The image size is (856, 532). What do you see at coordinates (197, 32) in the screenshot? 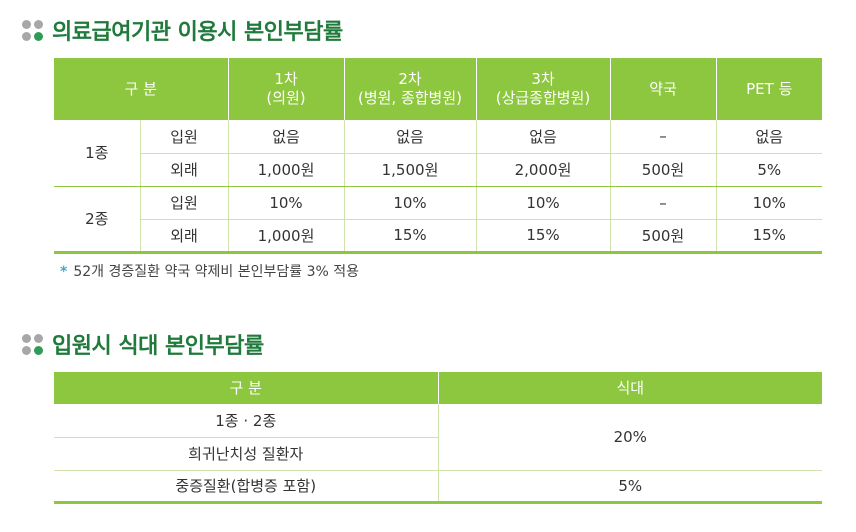
I see `section-title-text: 의료급여기관 이용시 본인부담률` at bounding box center [197, 32].